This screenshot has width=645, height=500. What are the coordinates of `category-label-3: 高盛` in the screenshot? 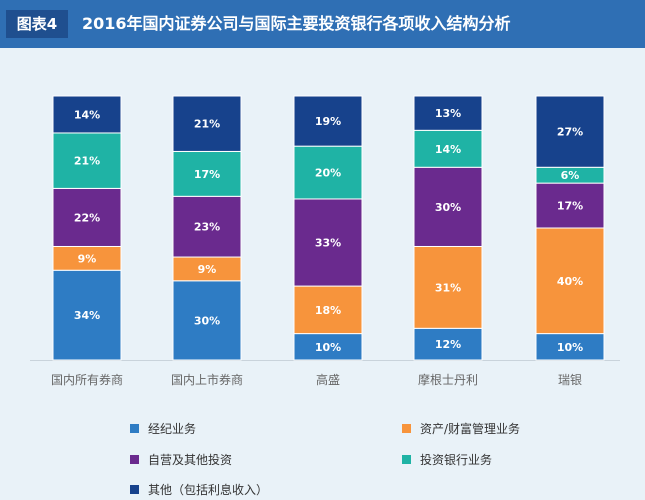 It's located at (328, 379).